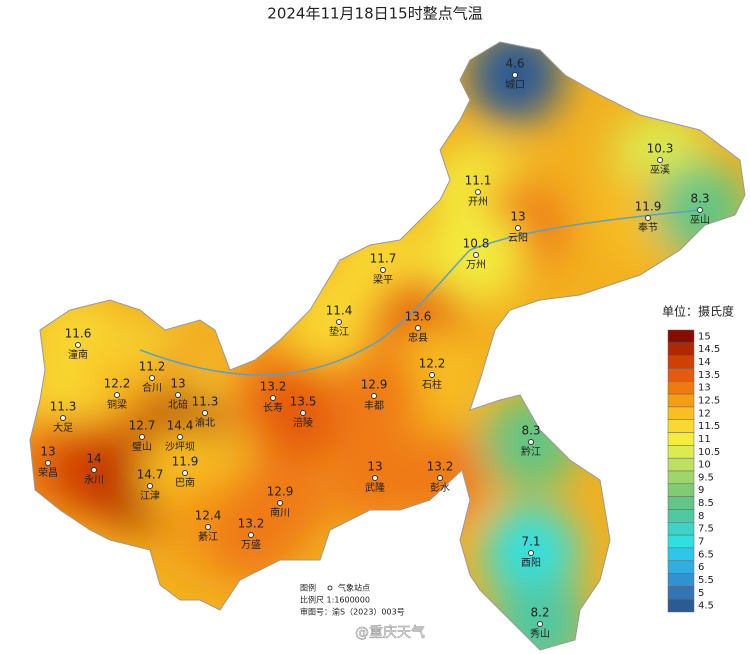 The height and width of the screenshot is (654, 750). What do you see at coordinates (478, 202) in the screenshot?
I see `station-name: 开州` at bounding box center [478, 202].